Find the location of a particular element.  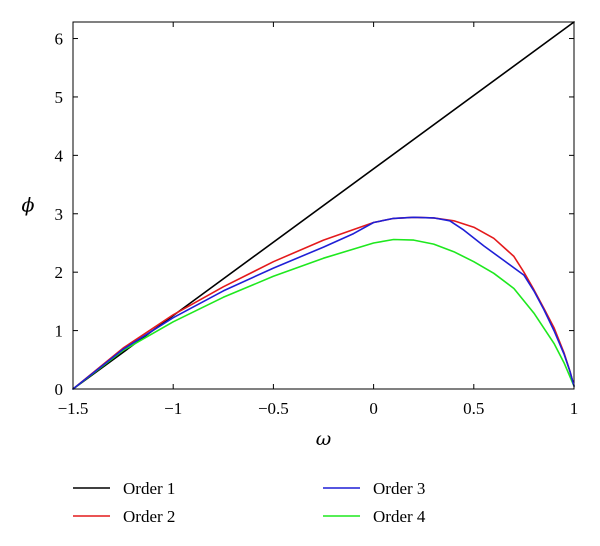

legend-label-order-4: Order 4 is located at coordinates (399, 516).